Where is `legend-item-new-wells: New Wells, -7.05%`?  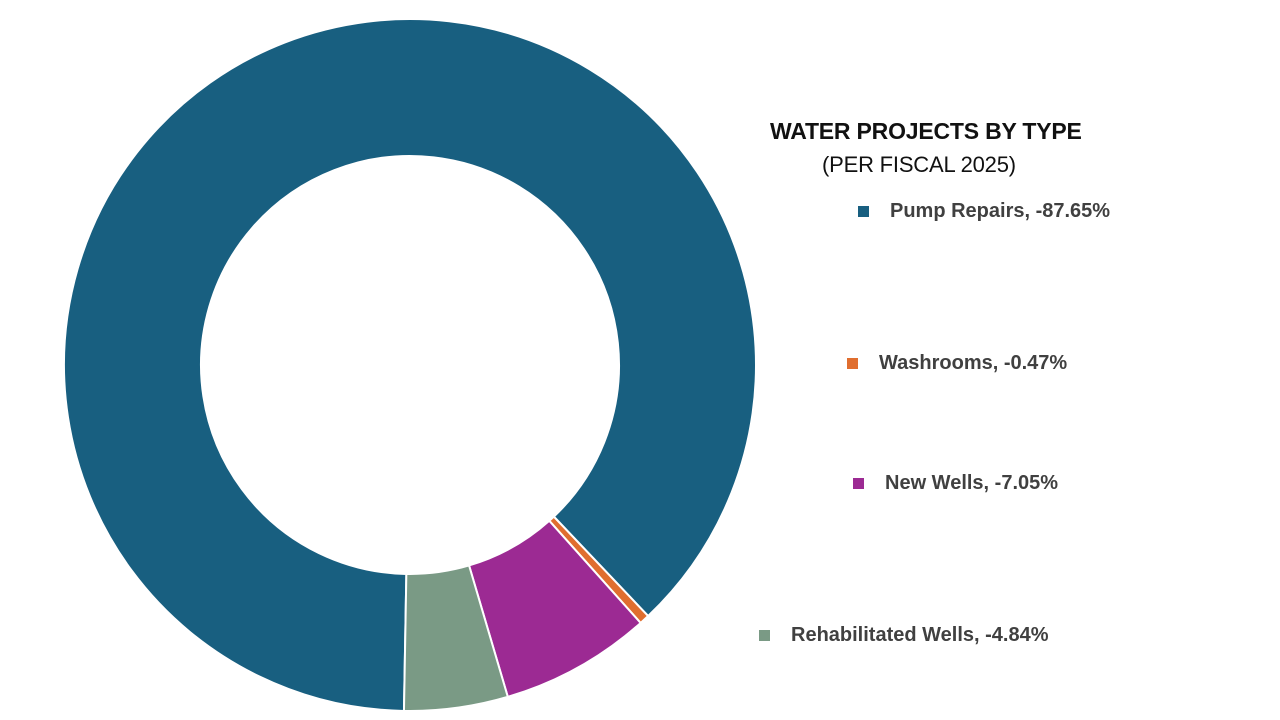 legend-item-new-wells: New Wells, -7.05% is located at coordinates (955, 483).